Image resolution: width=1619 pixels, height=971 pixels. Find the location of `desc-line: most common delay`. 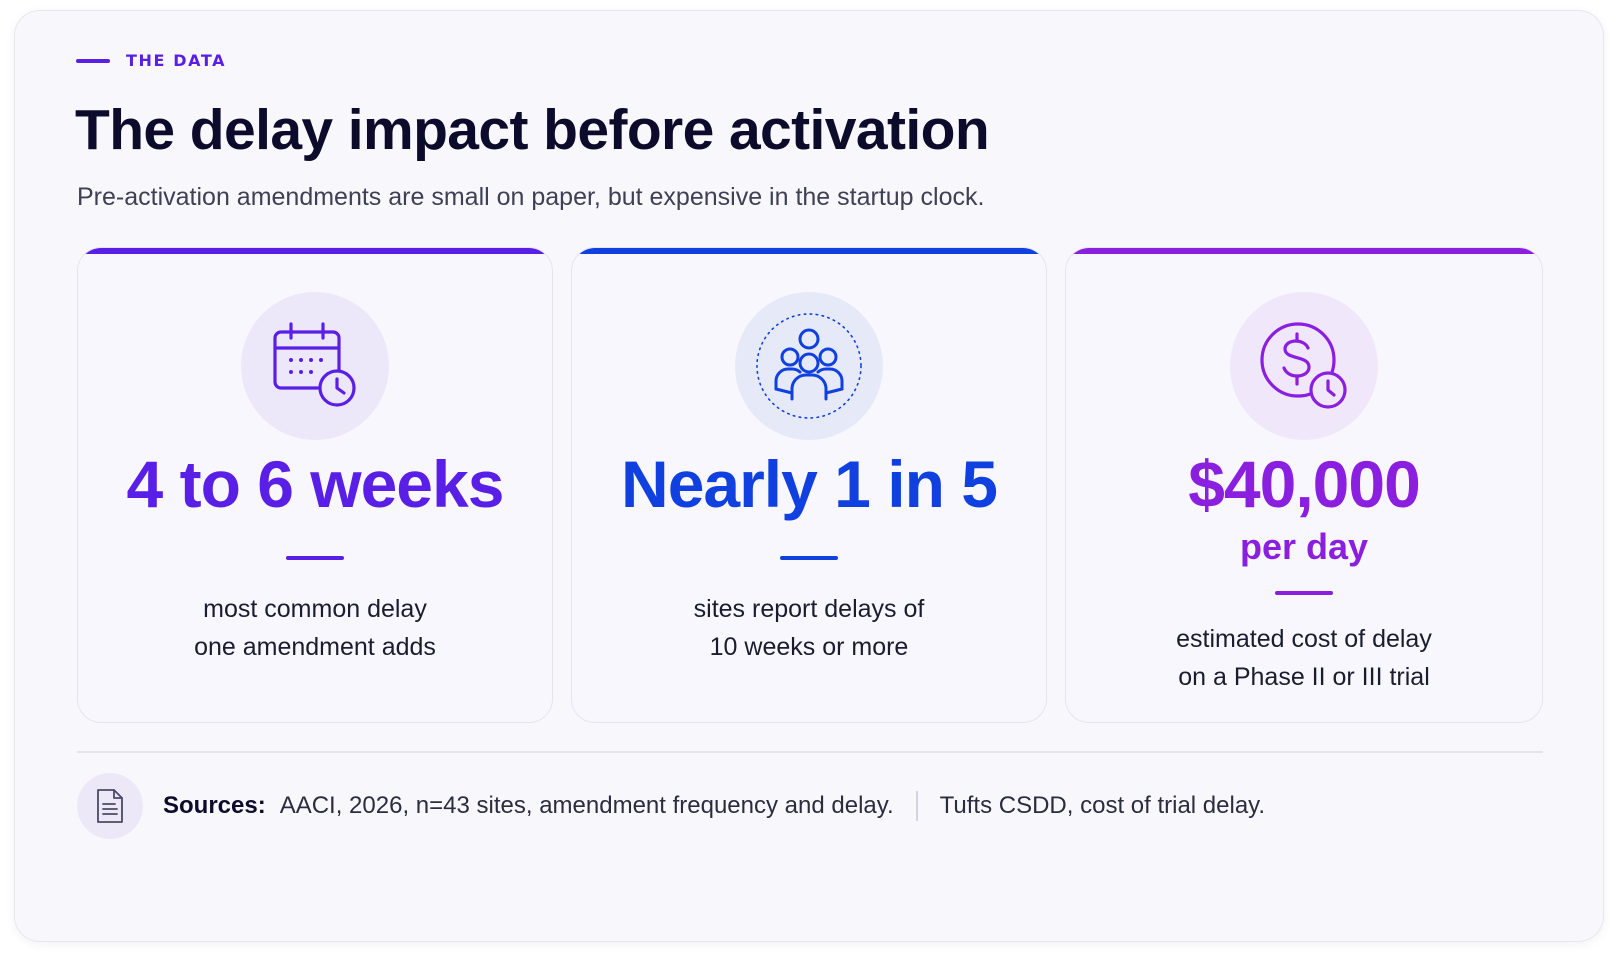

desc-line: most common delay is located at coordinates (315, 609).